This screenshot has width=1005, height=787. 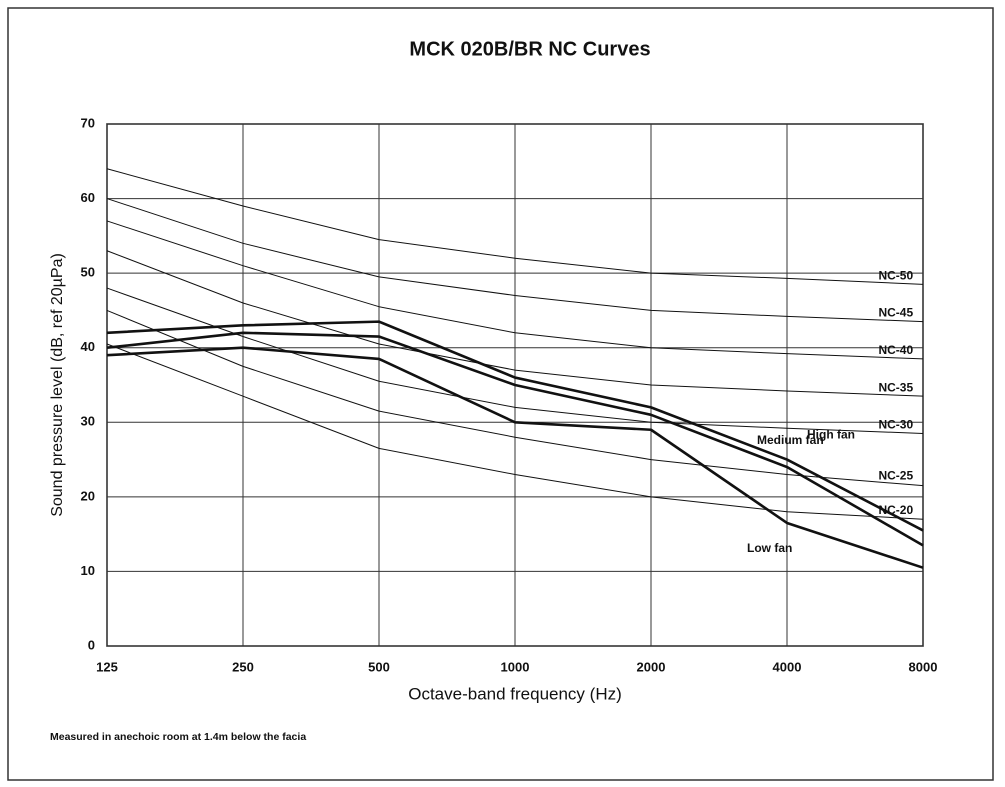 I want to click on y-tick-label: 50, so click(x=88, y=272).